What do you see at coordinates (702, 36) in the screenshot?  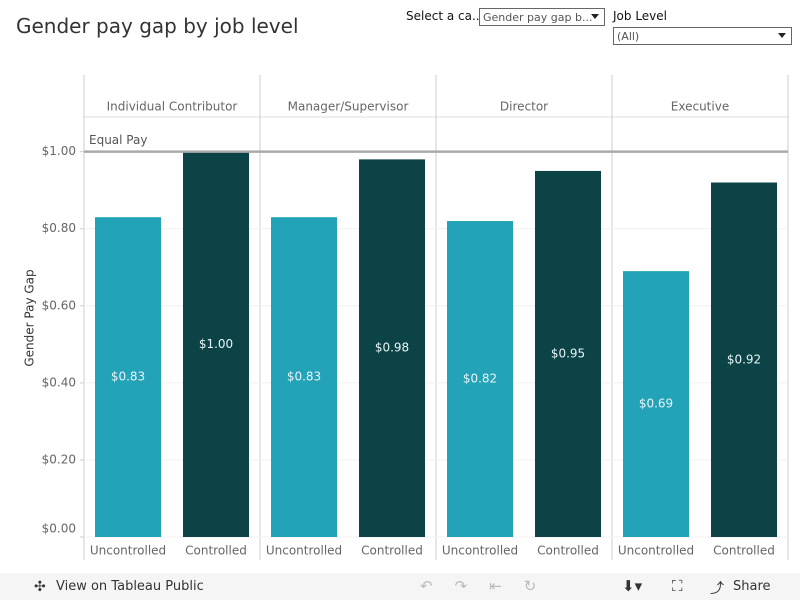 I see `dropdown: (All)` at bounding box center [702, 36].